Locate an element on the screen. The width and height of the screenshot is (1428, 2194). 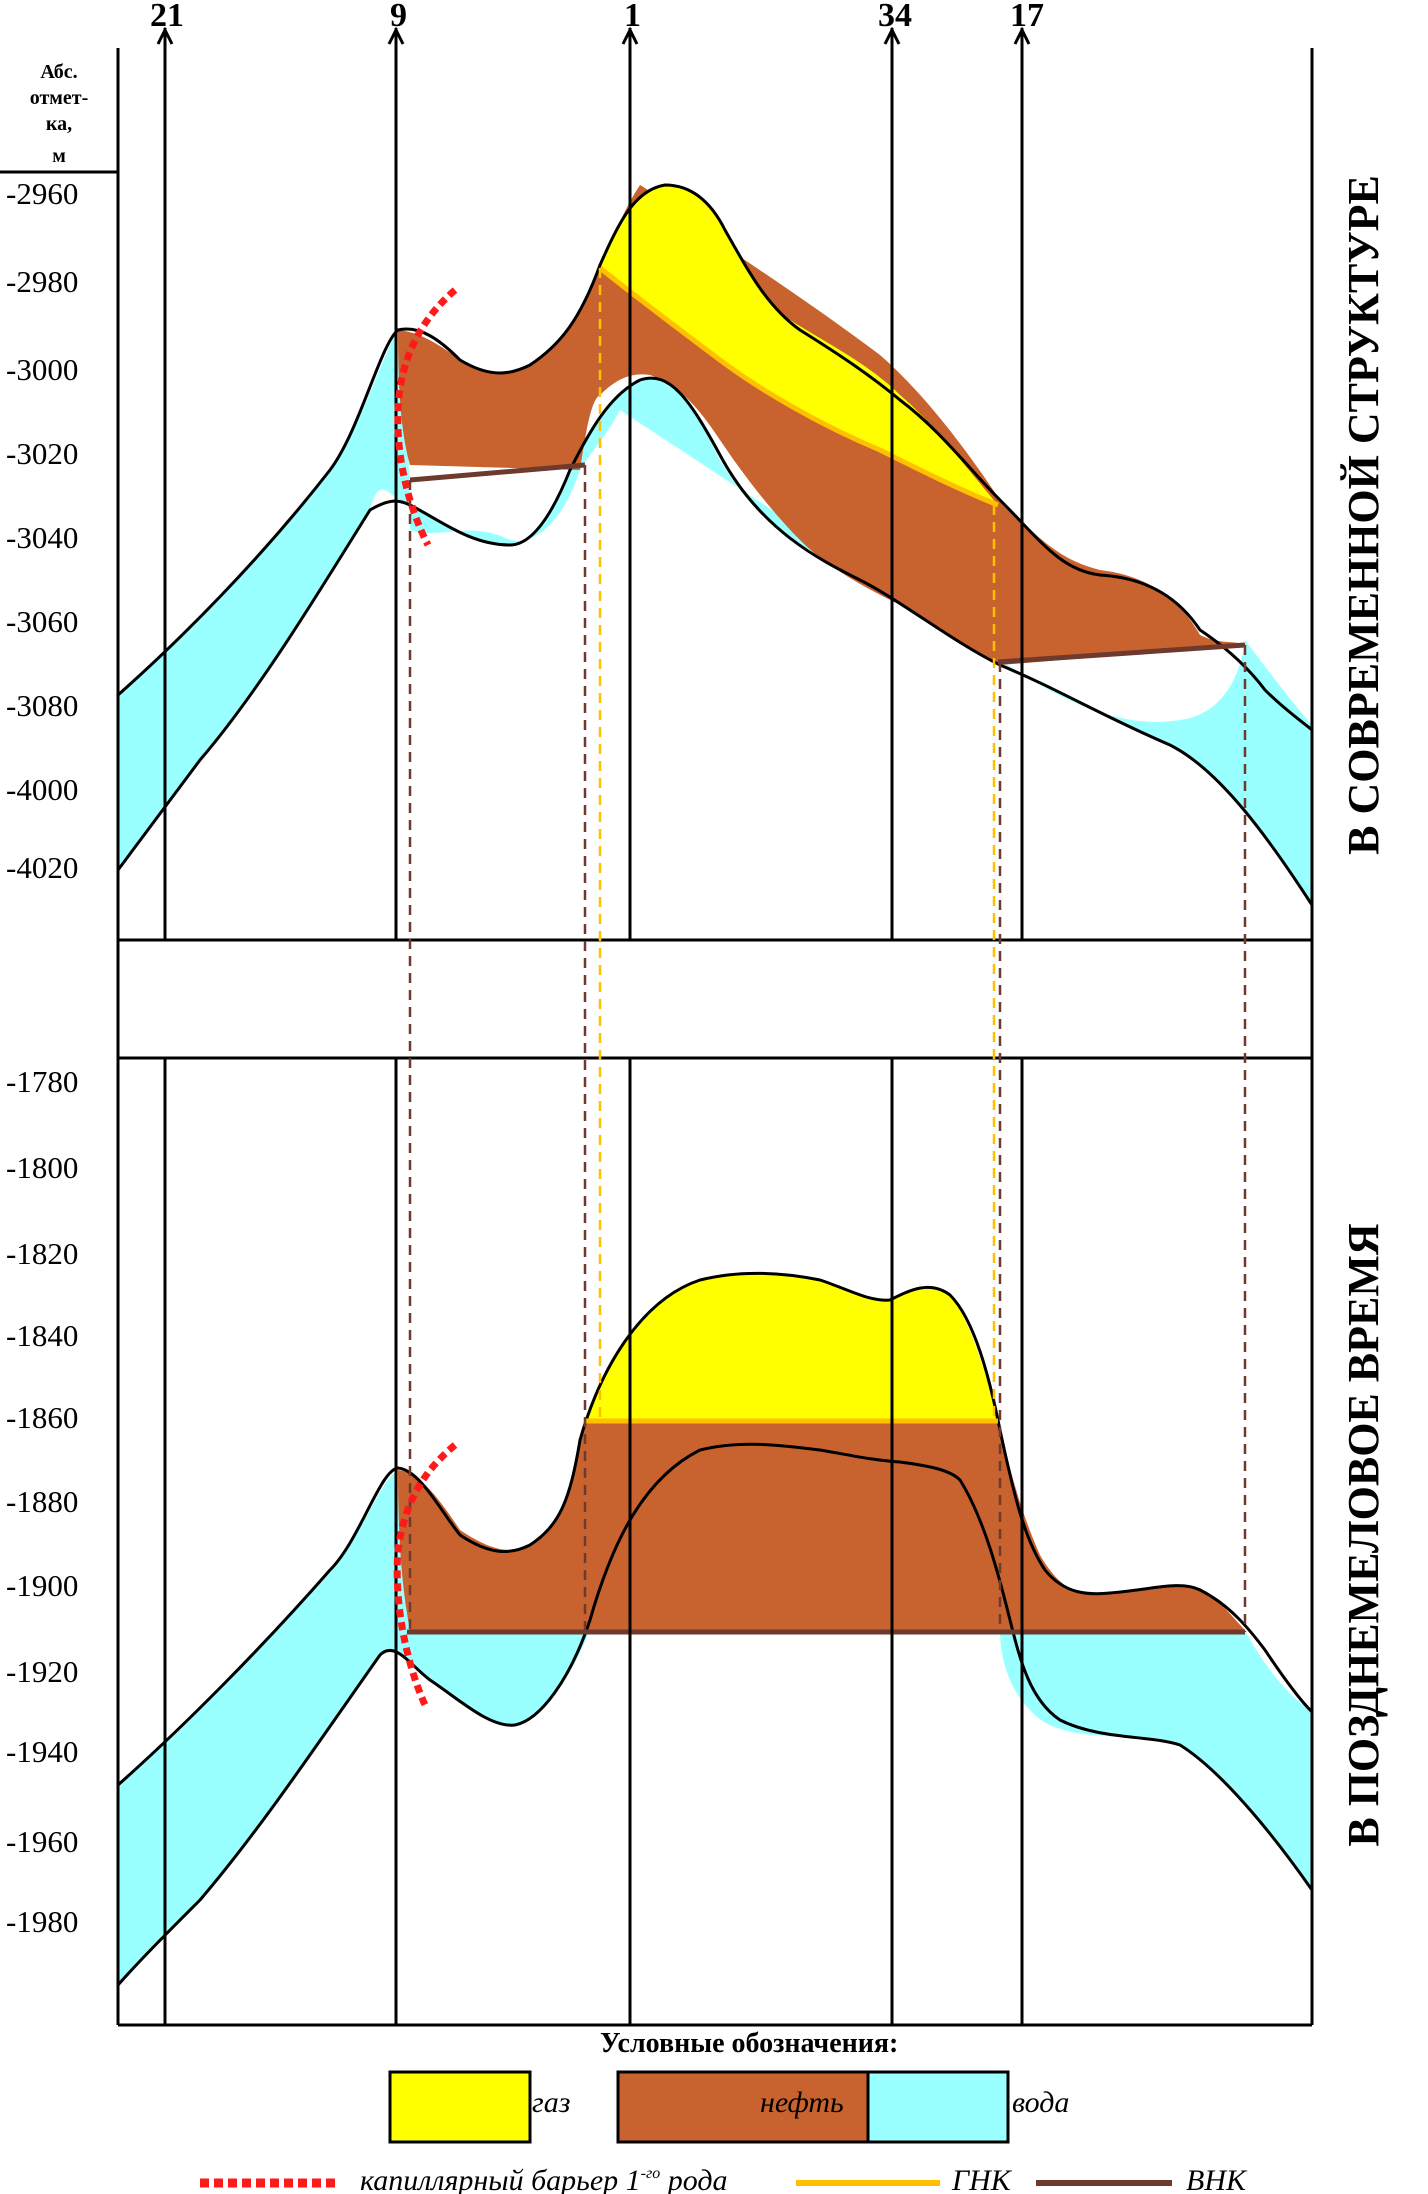
lower-capillary-barrier is located at coordinates (425, 1574).